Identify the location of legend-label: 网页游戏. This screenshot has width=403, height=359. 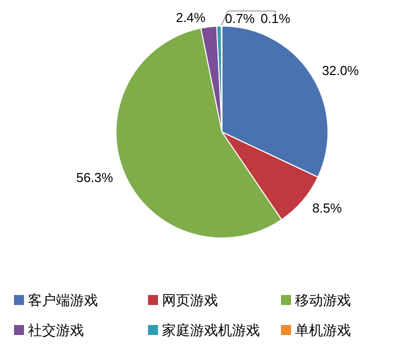
(190, 300).